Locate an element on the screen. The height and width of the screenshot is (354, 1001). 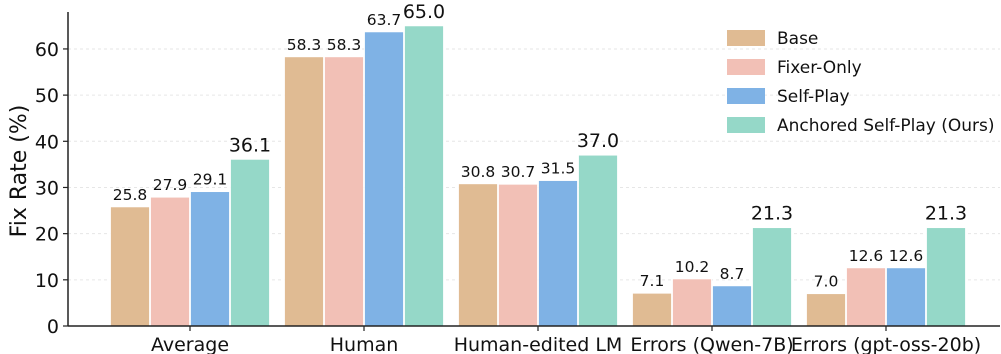
category-label: Average is located at coordinates (190, 344).